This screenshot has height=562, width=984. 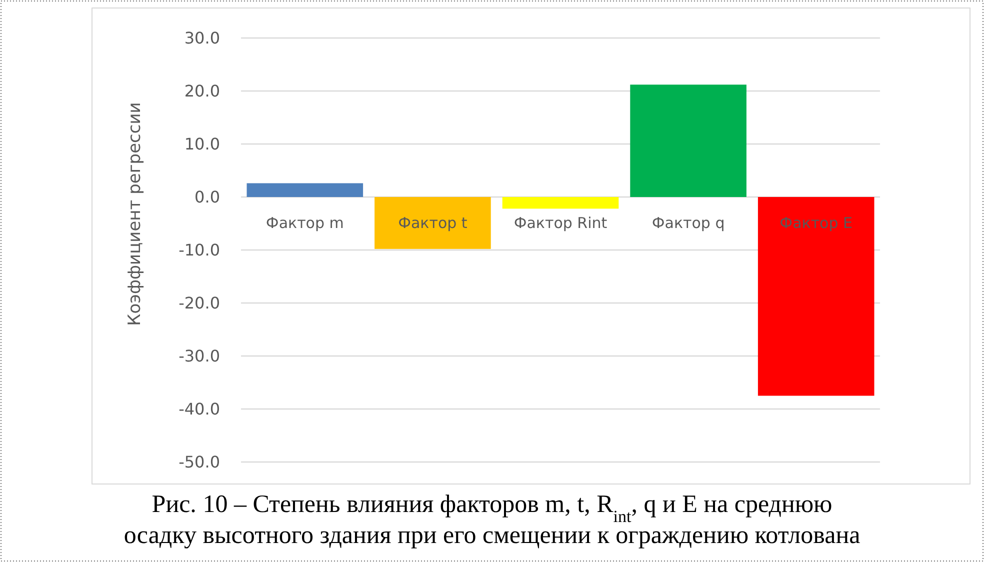 I want to click on y-tick-label: -30.0, so click(x=199, y=356).